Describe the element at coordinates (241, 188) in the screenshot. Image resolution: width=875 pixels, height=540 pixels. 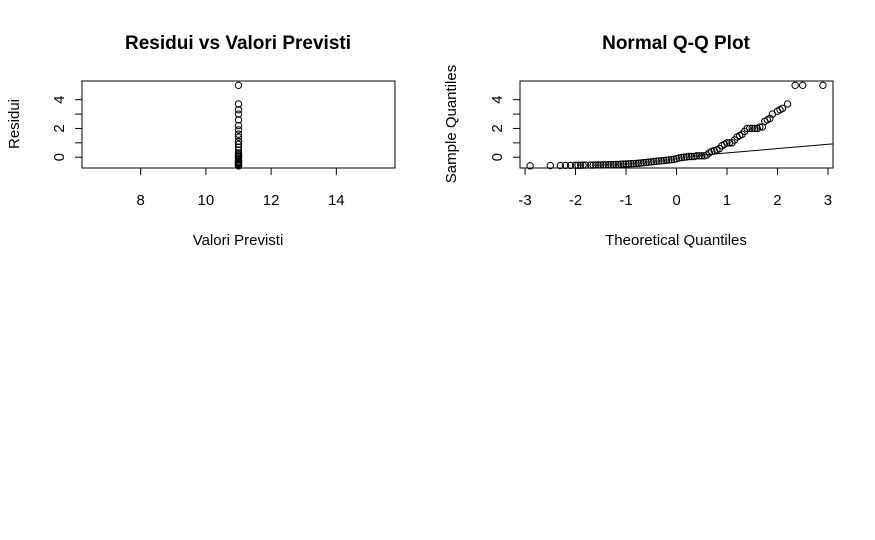
I see `x-axis: 8 10 12 14` at that location.